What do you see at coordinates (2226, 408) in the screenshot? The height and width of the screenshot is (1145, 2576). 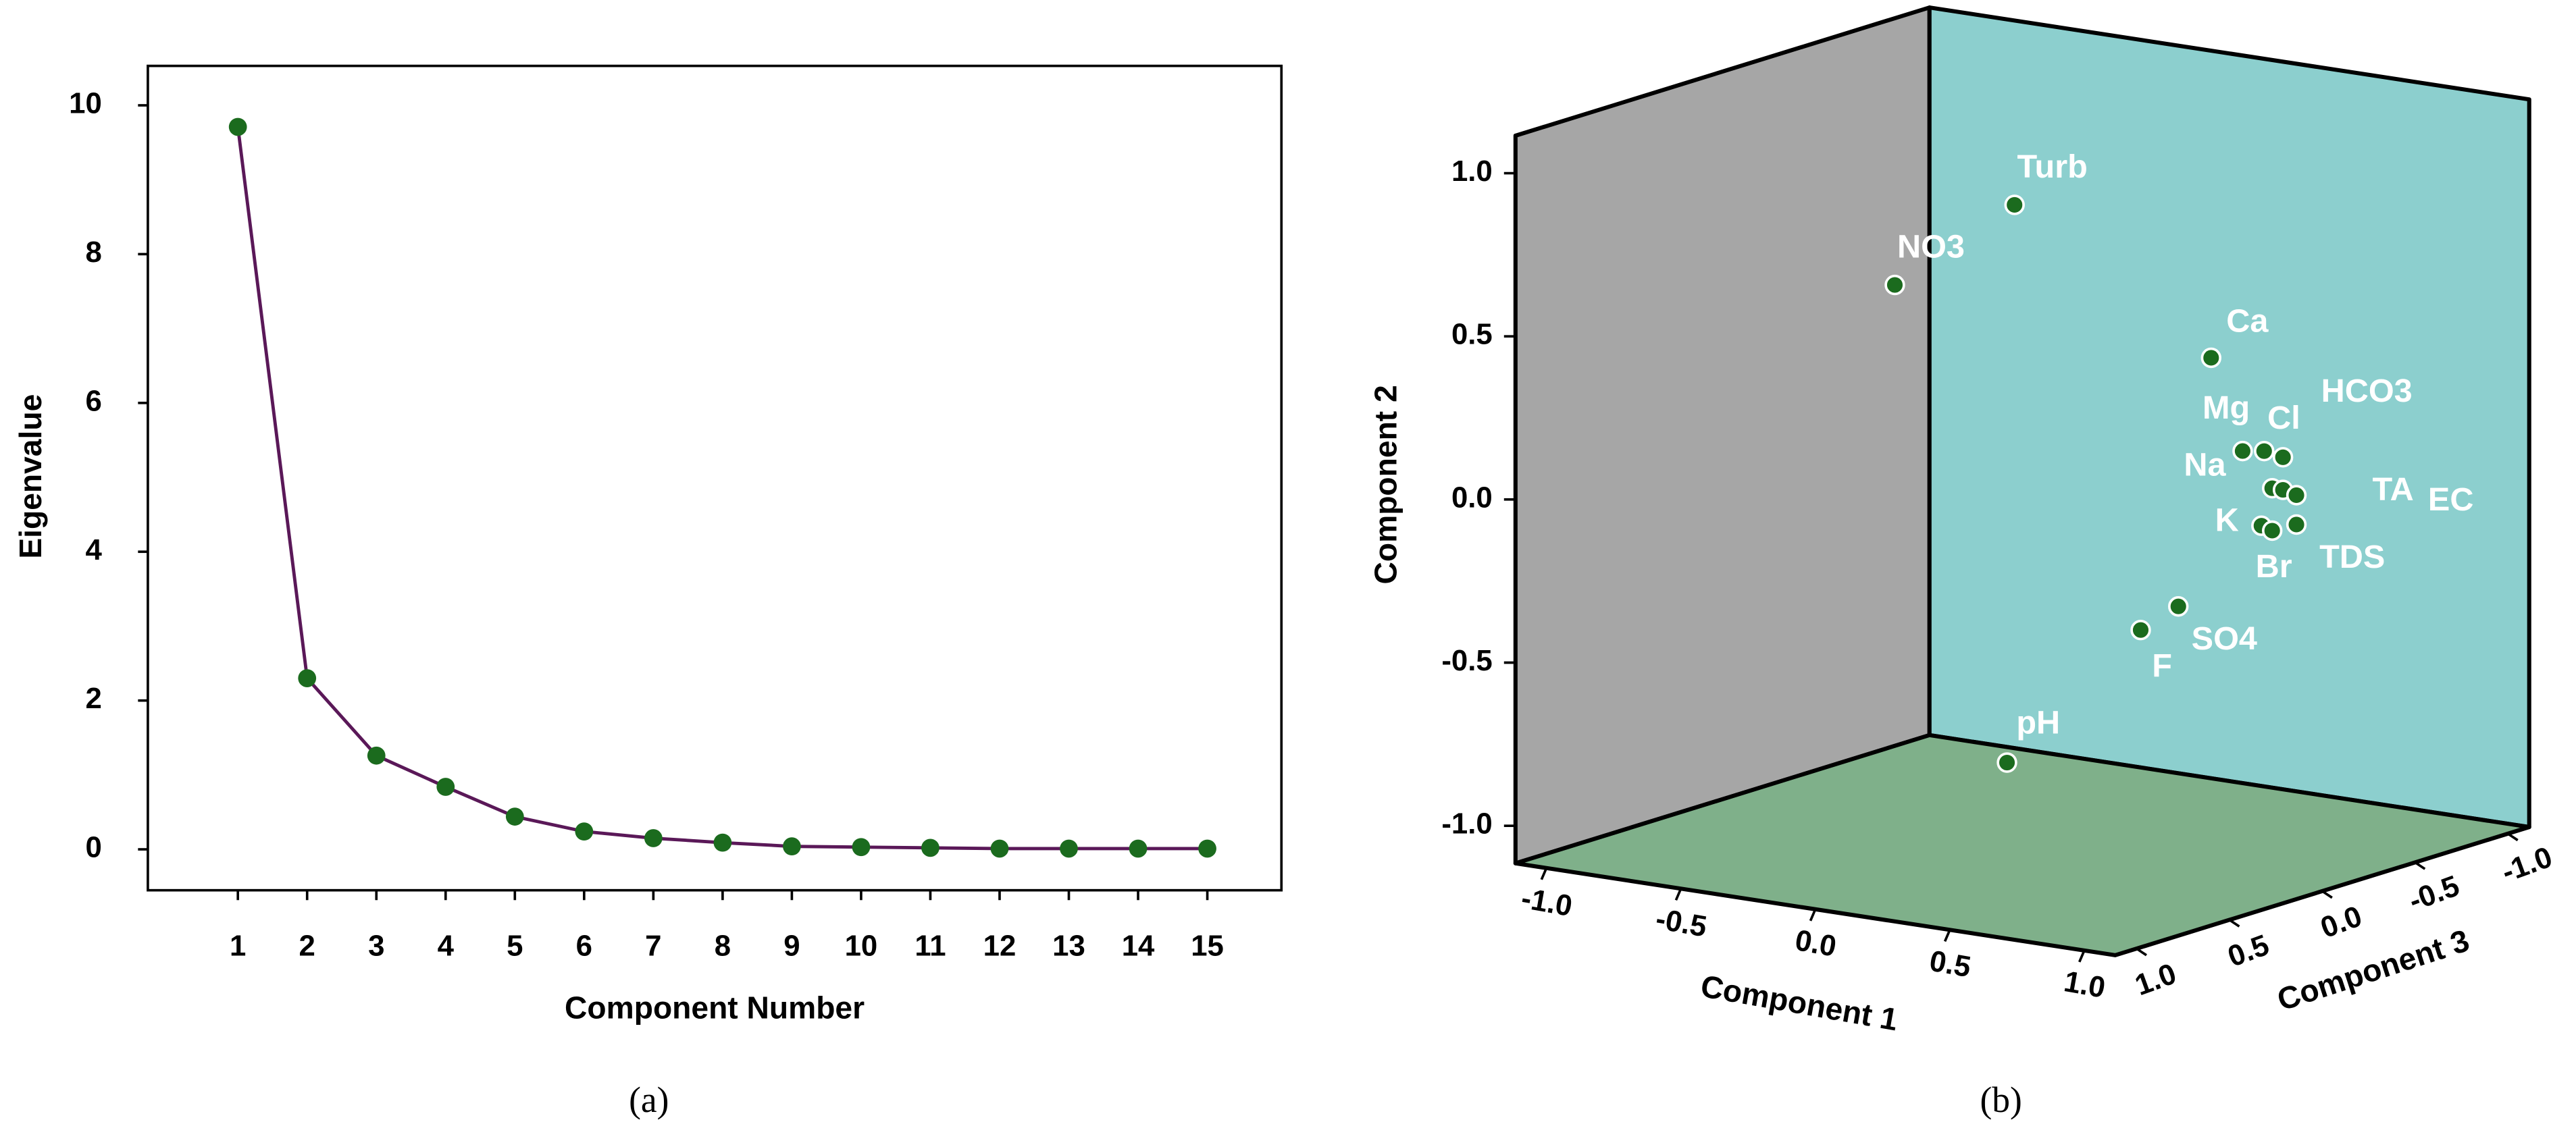 I see `point-label: Mg` at bounding box center [2226, 408].